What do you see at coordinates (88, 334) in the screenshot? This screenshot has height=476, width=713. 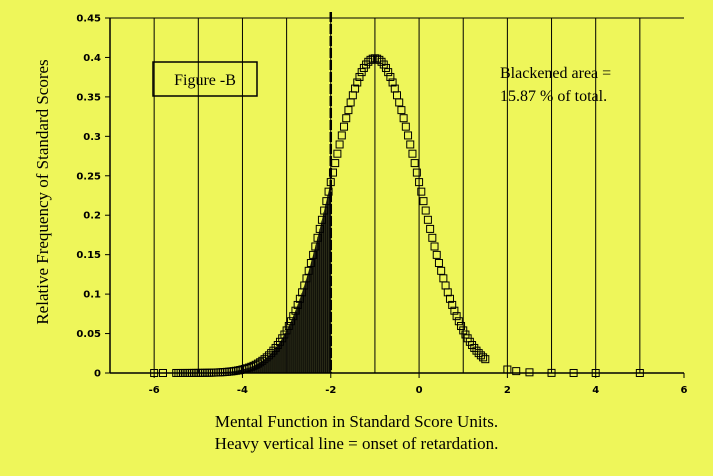 I see `y-tick-label: 0.05` at bounding box center [88, 334].